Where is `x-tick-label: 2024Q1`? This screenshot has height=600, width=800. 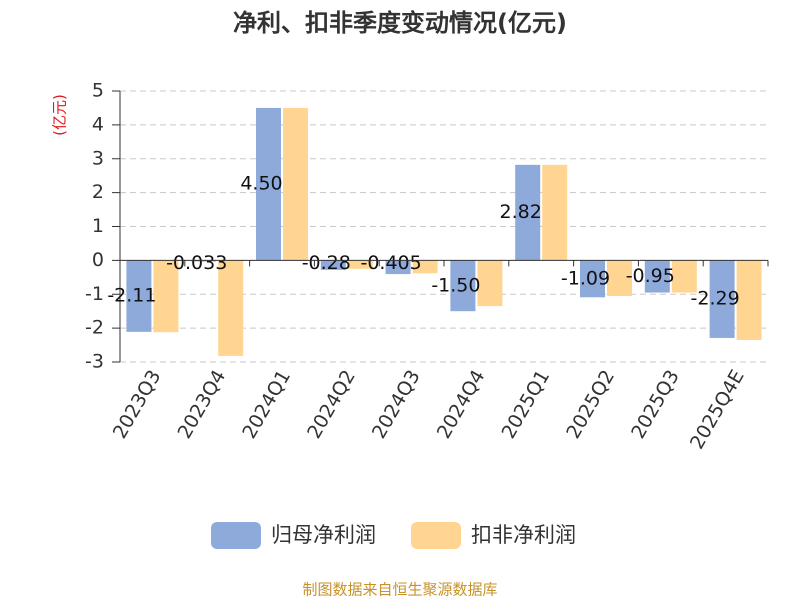
x-tick-label: 2024Q1 is located at coordinates (266, 404).